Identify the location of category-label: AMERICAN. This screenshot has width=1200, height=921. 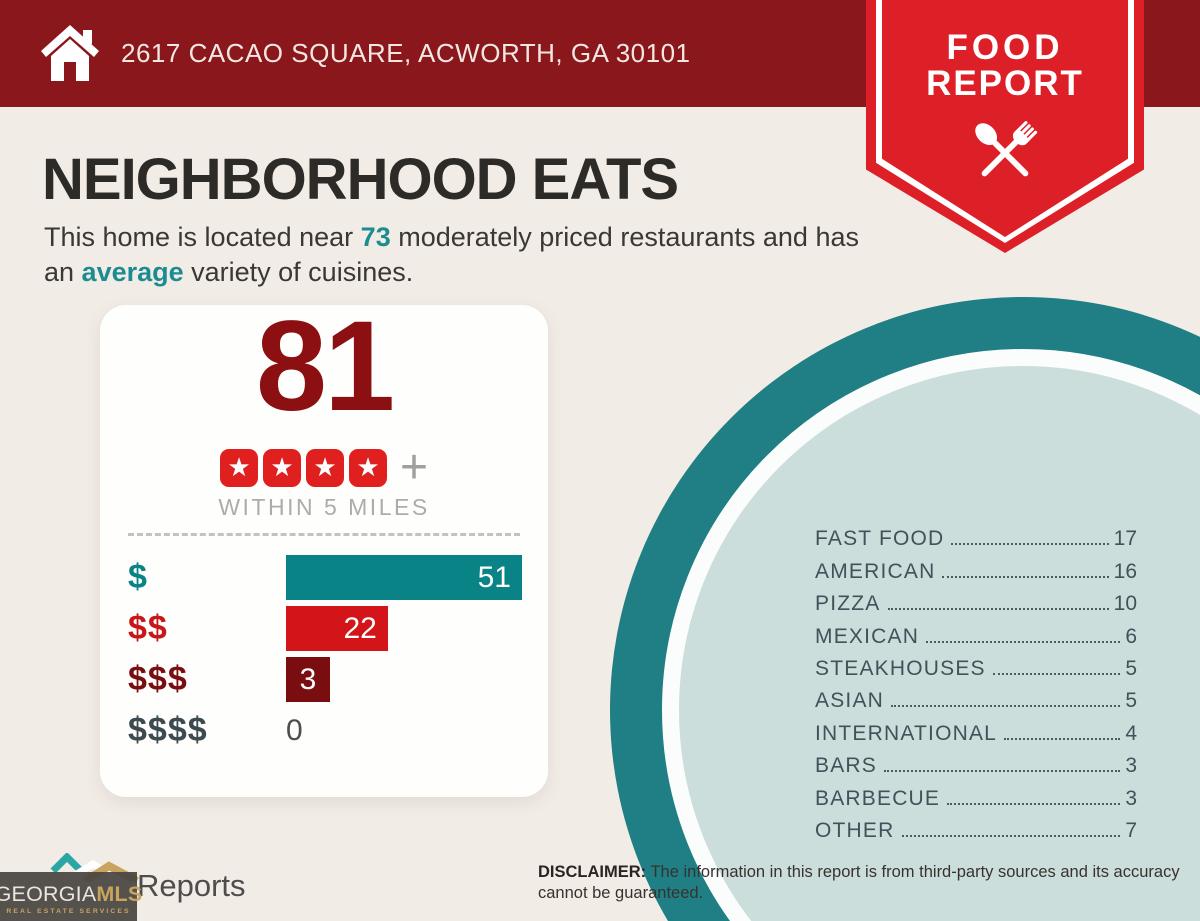
(875, 571).